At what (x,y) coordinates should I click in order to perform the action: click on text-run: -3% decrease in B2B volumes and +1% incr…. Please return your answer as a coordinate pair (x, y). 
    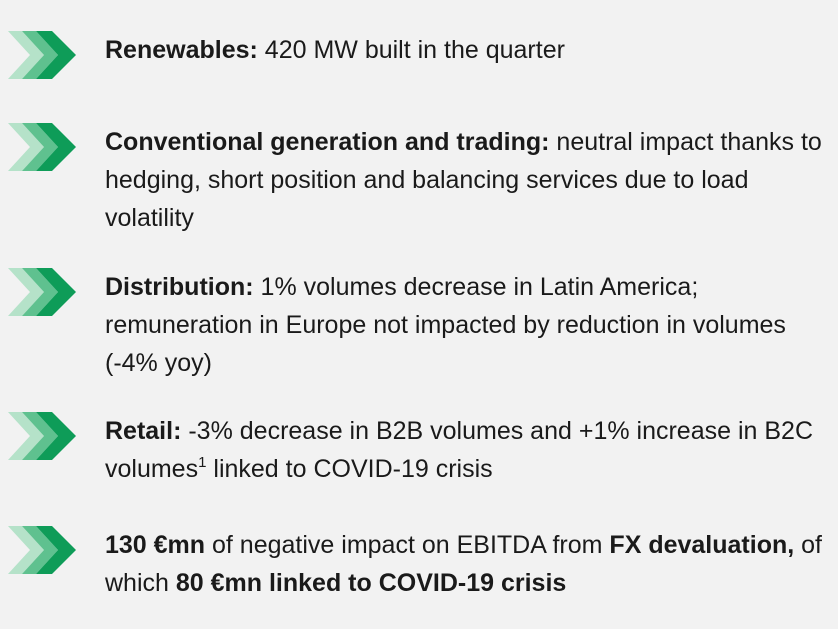
    Looking at the image, I should click on (459, 450).